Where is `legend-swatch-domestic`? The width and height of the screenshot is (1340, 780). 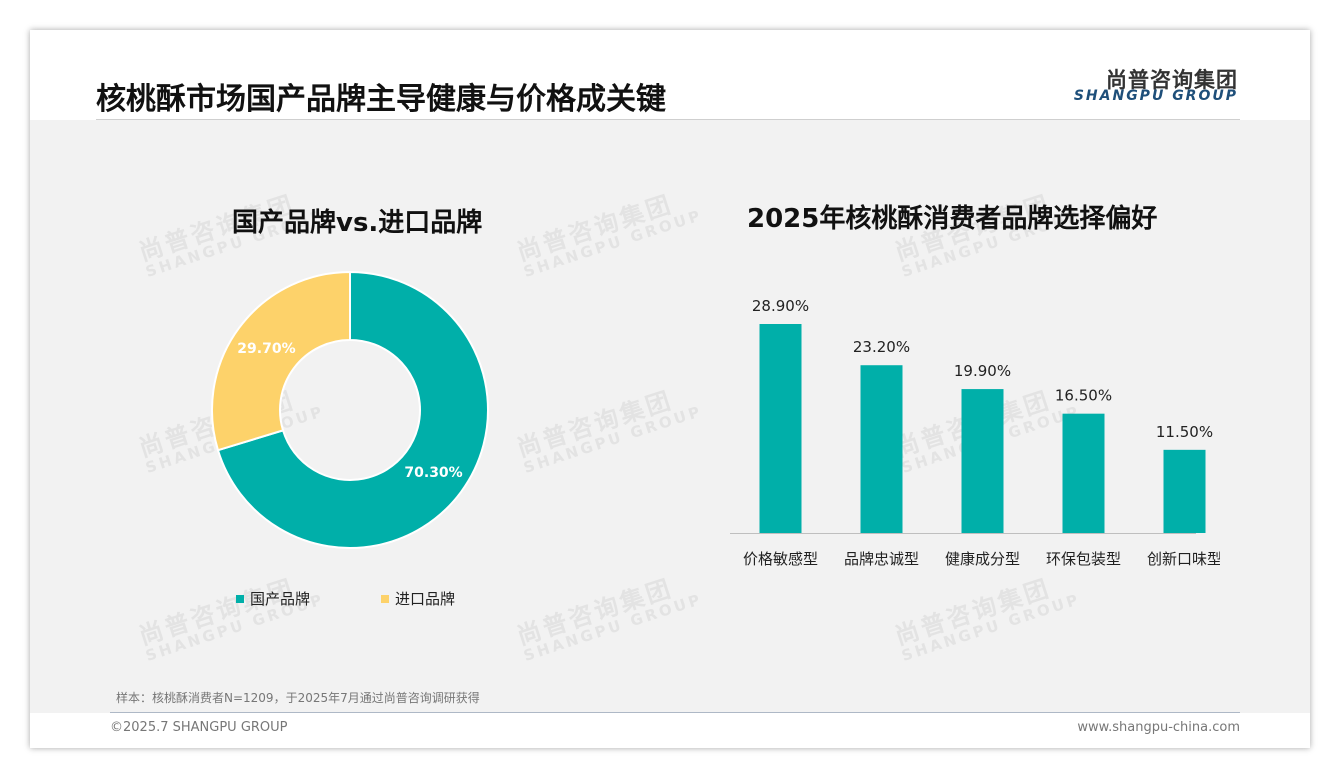
legend-swatch-domestic is located at coordinates (240, 598).